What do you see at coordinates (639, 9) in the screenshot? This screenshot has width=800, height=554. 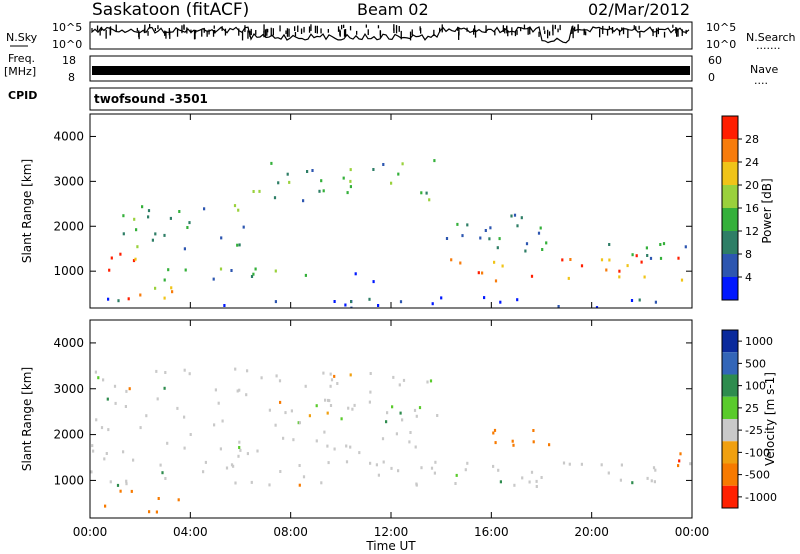 I see `date-title: 02/Mar/2012` at bounding box center [639, 9].